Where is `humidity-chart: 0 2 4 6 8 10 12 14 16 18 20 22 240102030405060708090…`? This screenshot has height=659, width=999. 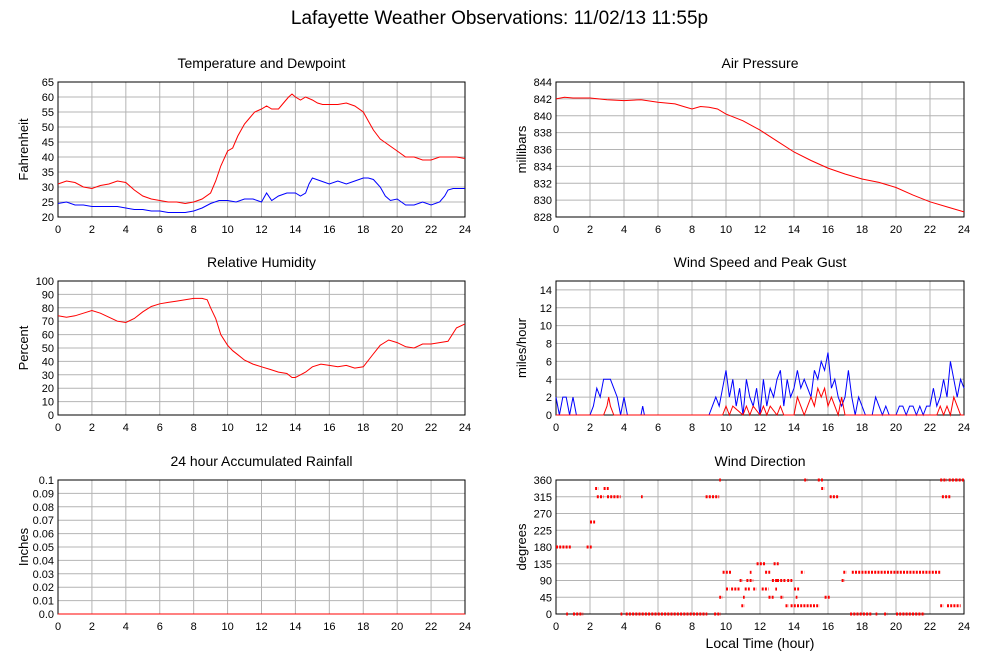 humidity-chart: 0 2 4 6 8 10 12 14 16 18 20 22 240102030405060708090… is located at coordinates (243, 344).